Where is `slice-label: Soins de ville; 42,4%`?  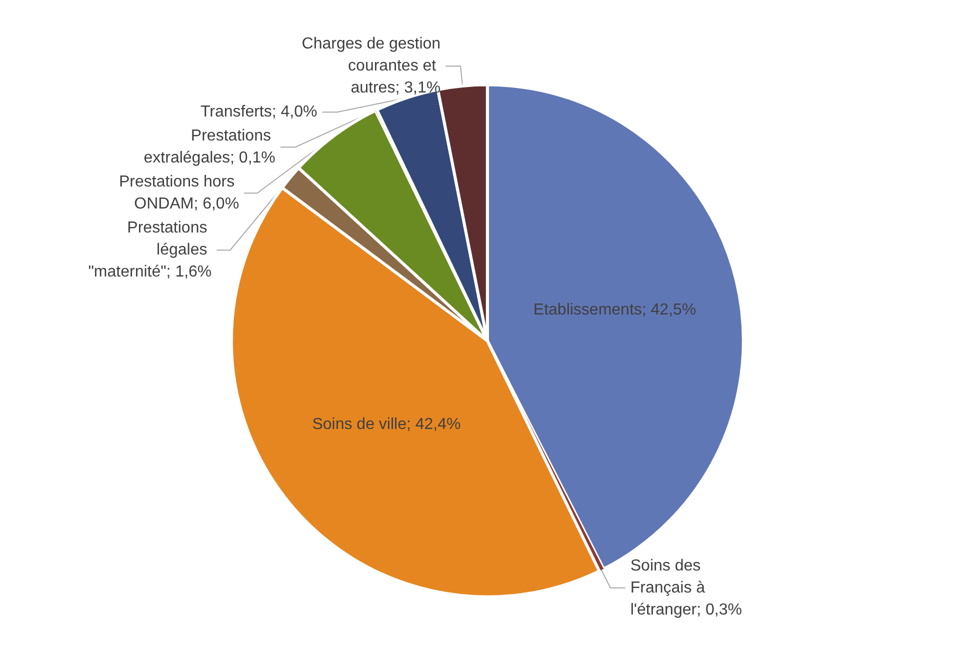 slice-label: Soins de ville; 42,4% is located at coordinates (386, 424).